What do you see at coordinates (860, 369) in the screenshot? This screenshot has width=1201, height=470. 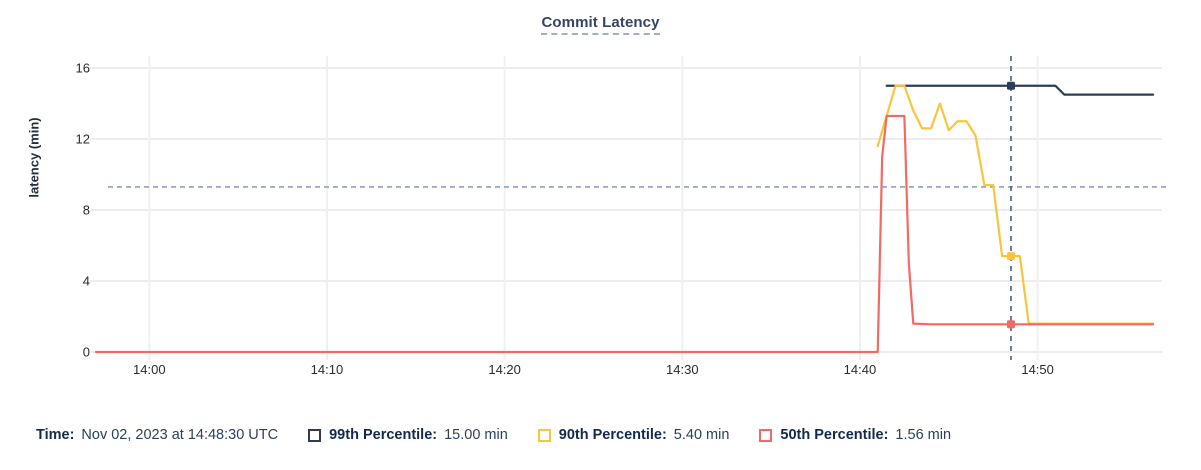 I see `x-tick-label: 14:40` at bounding box center [860, 369].